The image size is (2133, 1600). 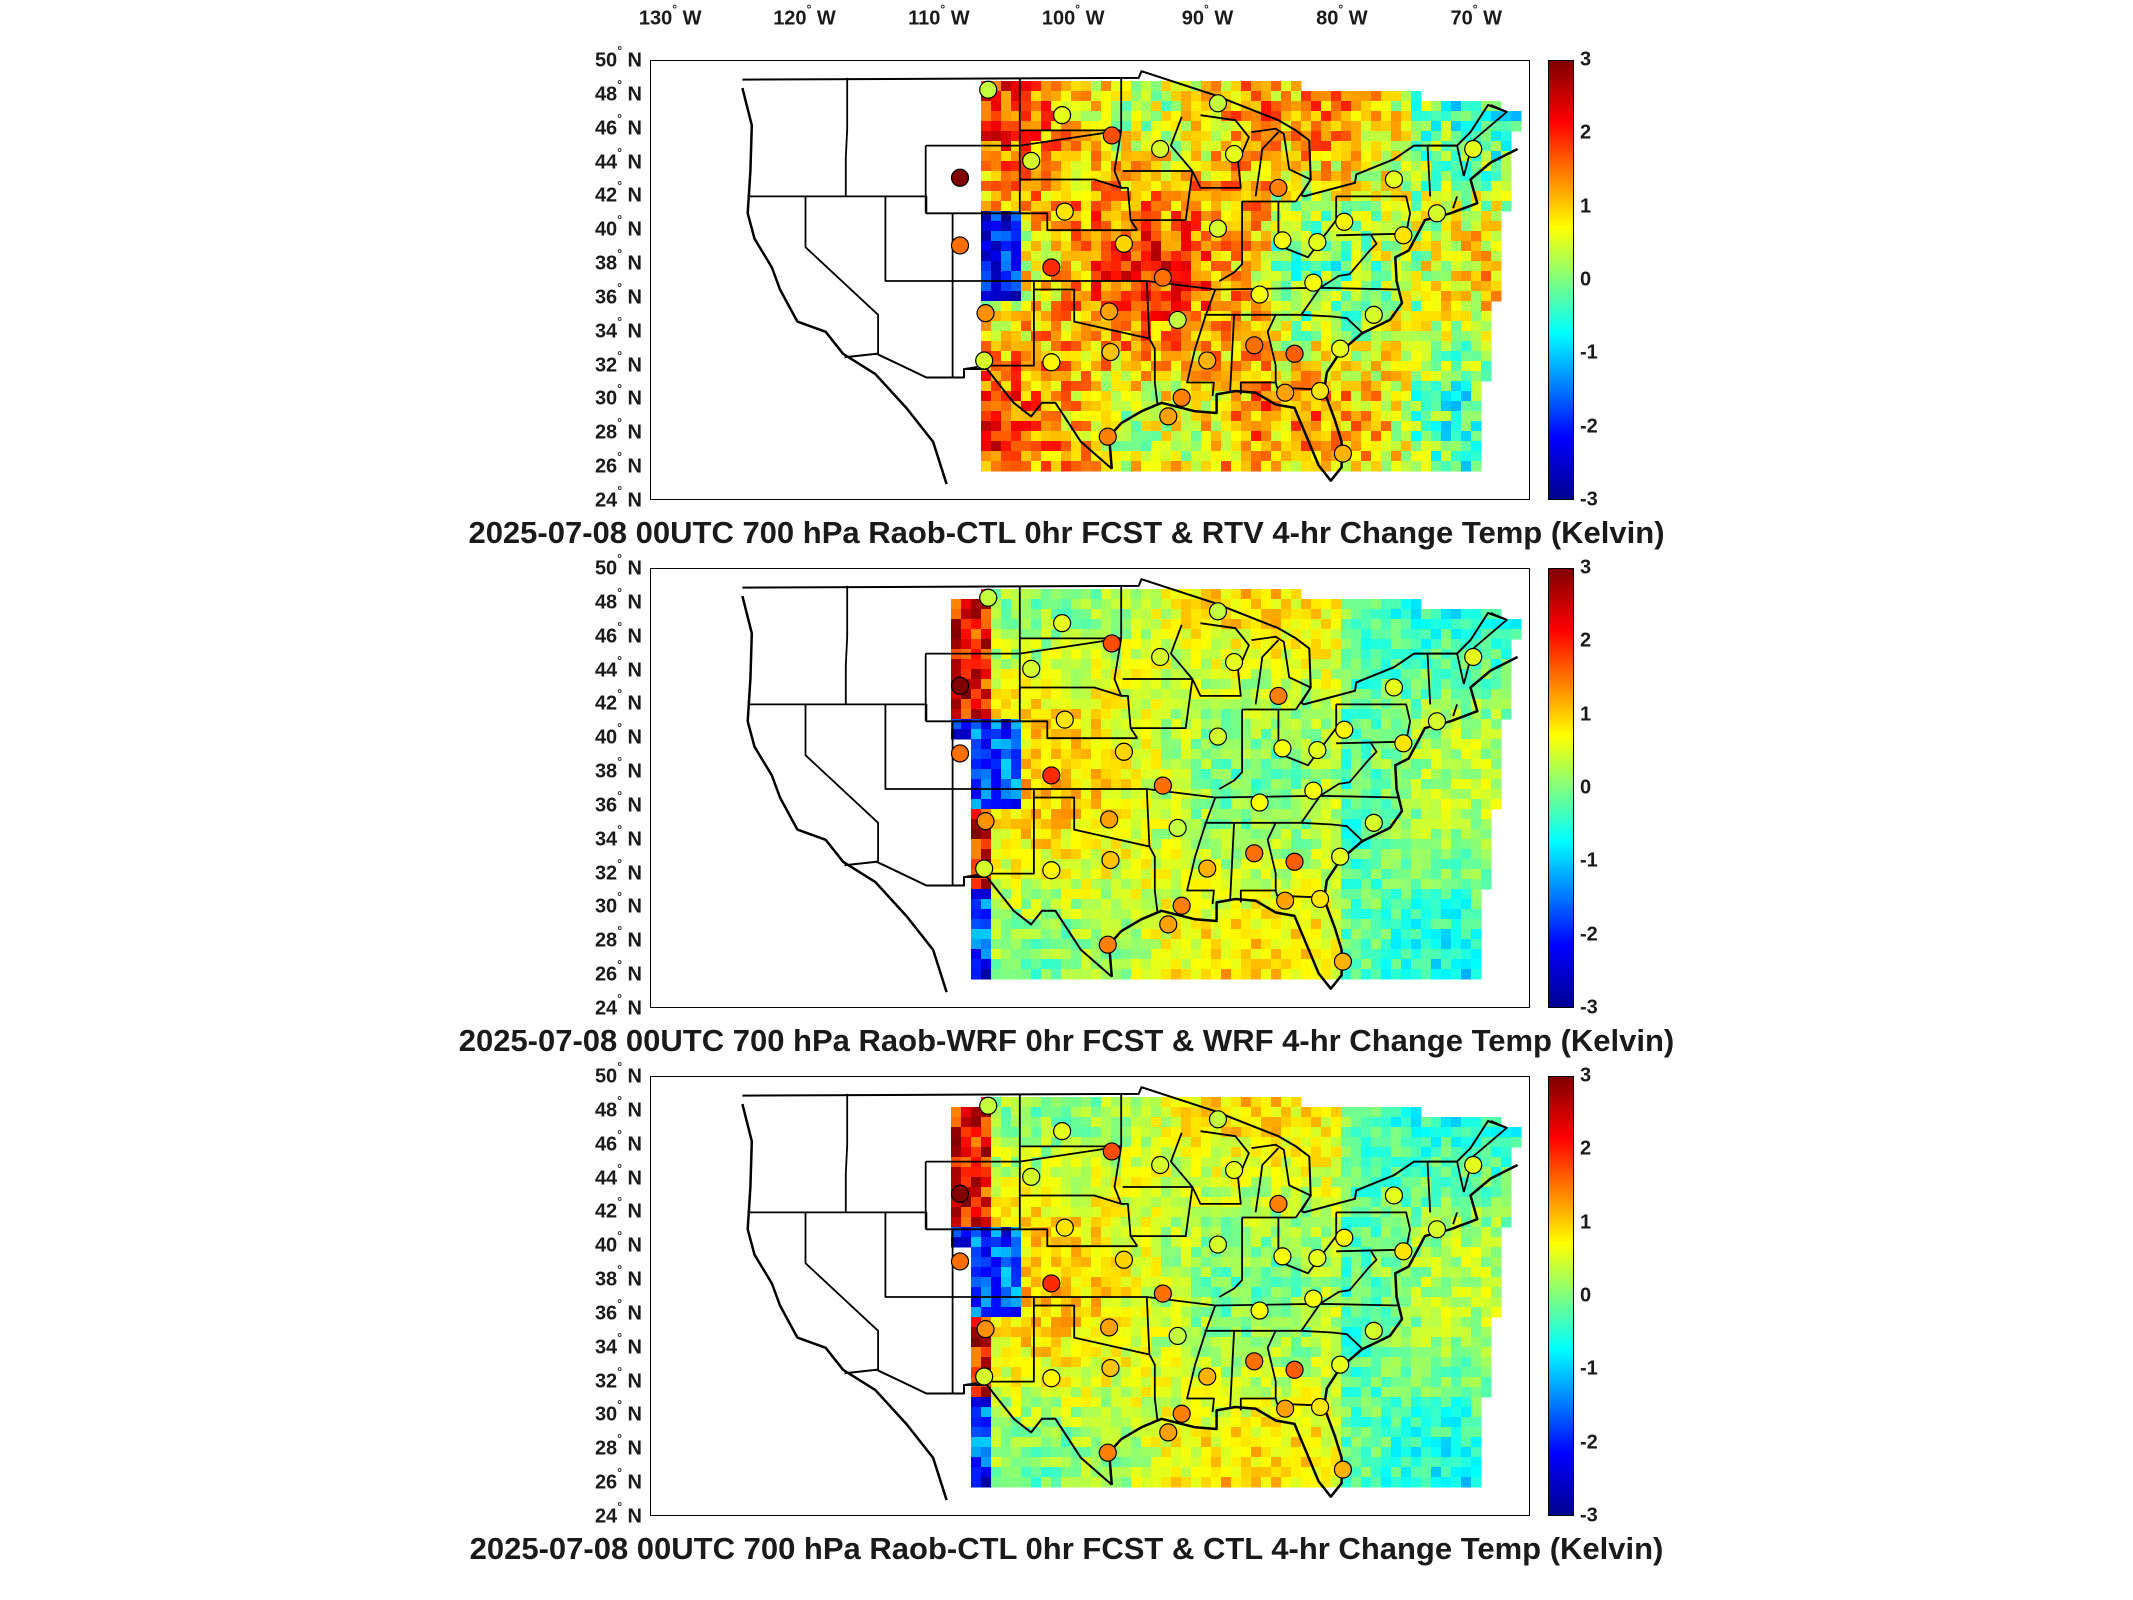 I want to click on latitude-label: 36° N, so click(x=618, y=802).